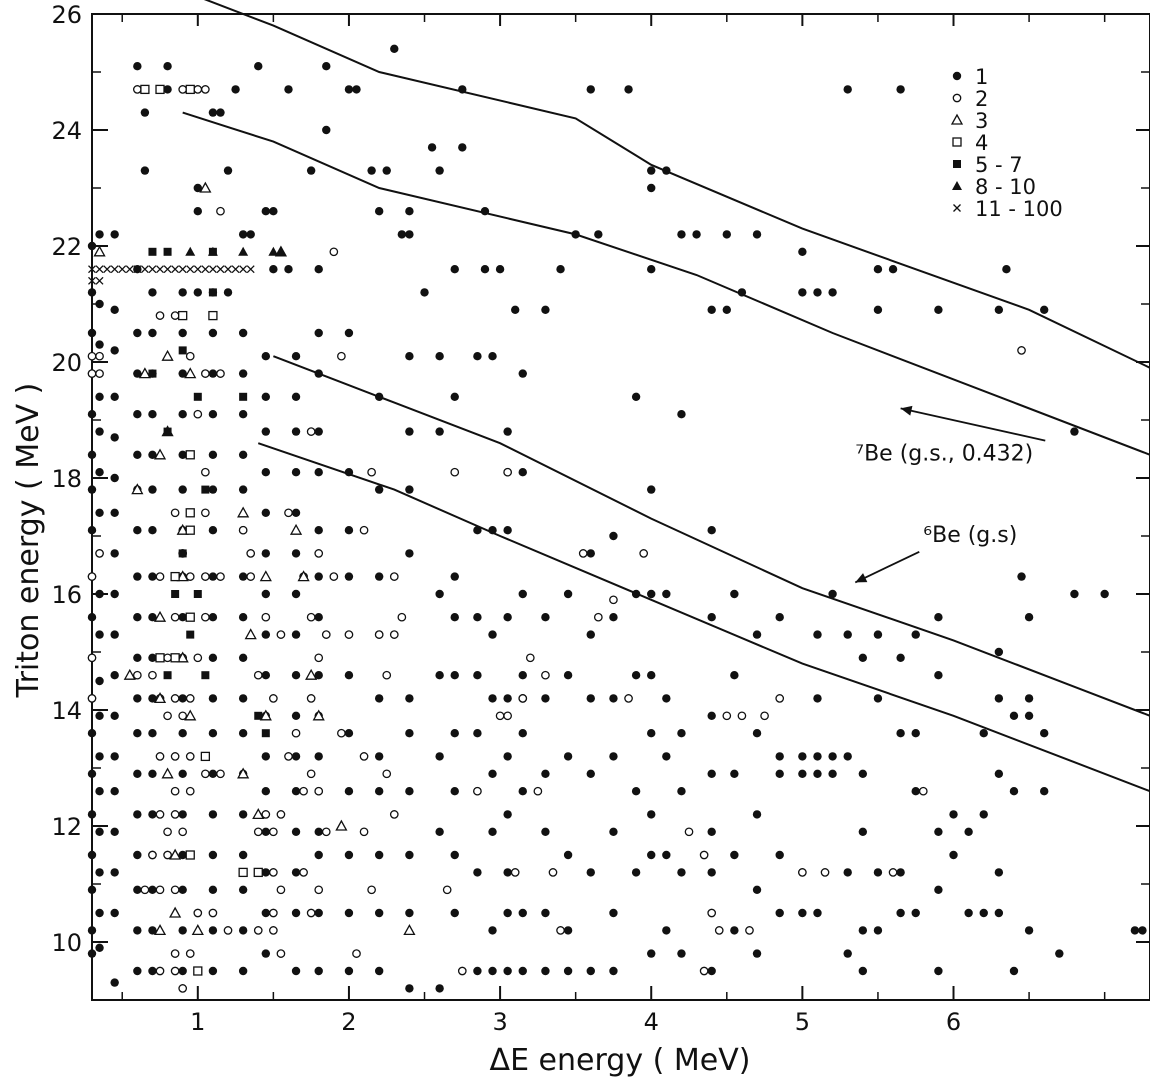 The width and height of the screenshot is (1150, 1089). Describe the element at coordinates (212, 269) in the screenshot. I see `data-point-cross` at that location.